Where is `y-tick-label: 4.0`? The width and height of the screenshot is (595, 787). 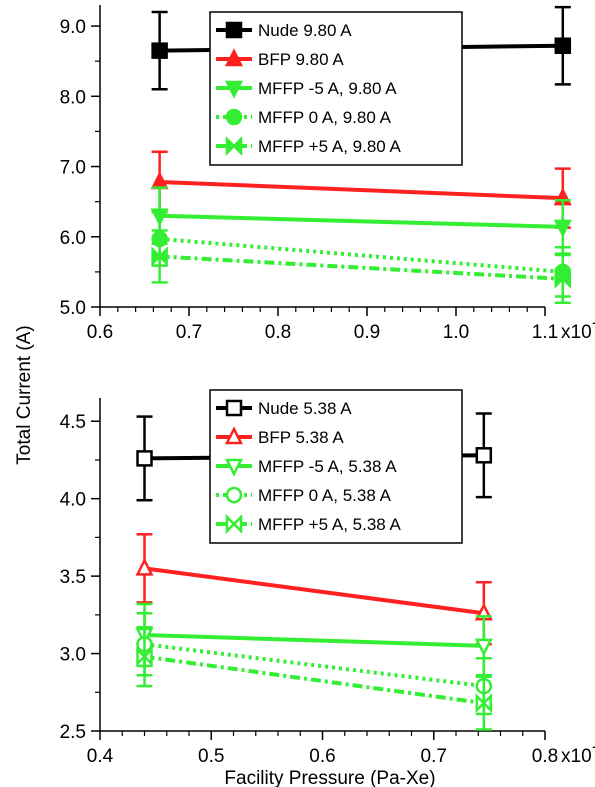
y-tick-label: 4.0 is located at coordinates (73, 500).